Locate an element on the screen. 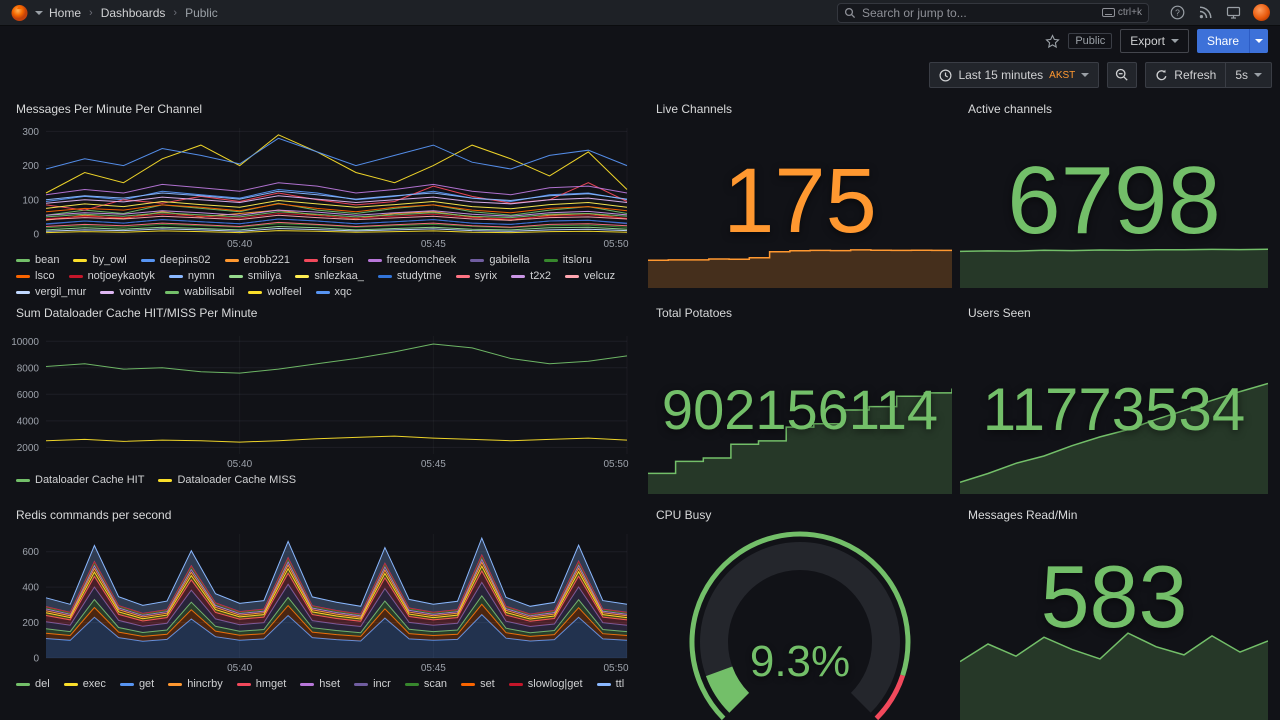 This screenshot has width=1280, height=720. star-icon is located at coordinates (1052, 41).